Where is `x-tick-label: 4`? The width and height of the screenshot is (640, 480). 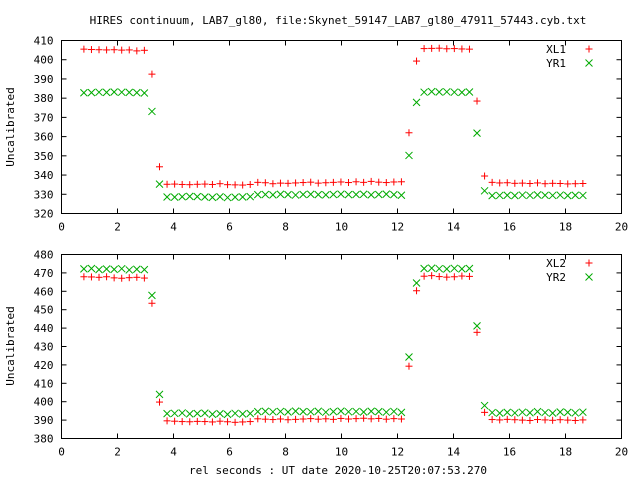
x-tick-label: 4 is located at coordinates (173, 452).